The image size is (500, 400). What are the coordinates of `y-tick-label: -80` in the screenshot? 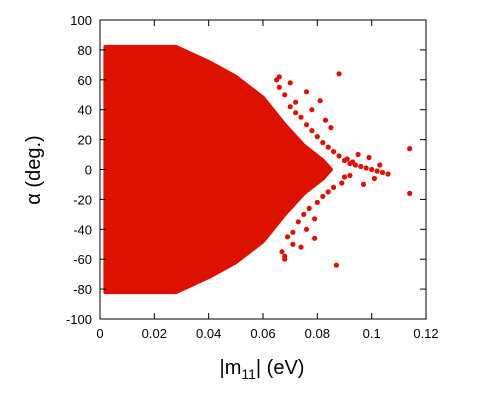 It's located at (82, 289).